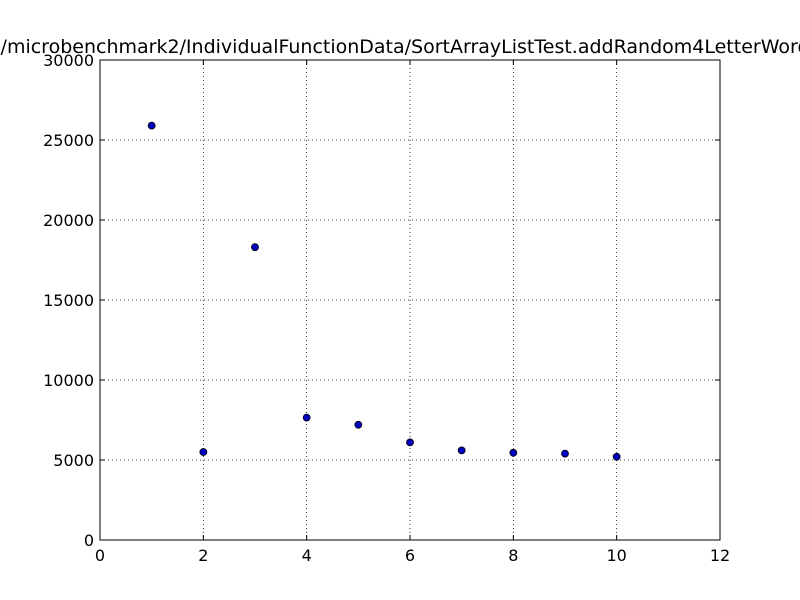  Describe the element at coordinates (73, 460) in the screenshot. I see `y-tick-label: 5000` at that location.